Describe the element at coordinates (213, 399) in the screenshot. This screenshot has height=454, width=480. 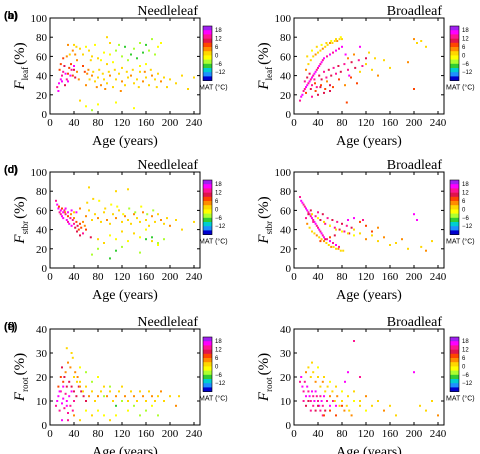
I see `colorbar-title: MAT (°C)` at that location.